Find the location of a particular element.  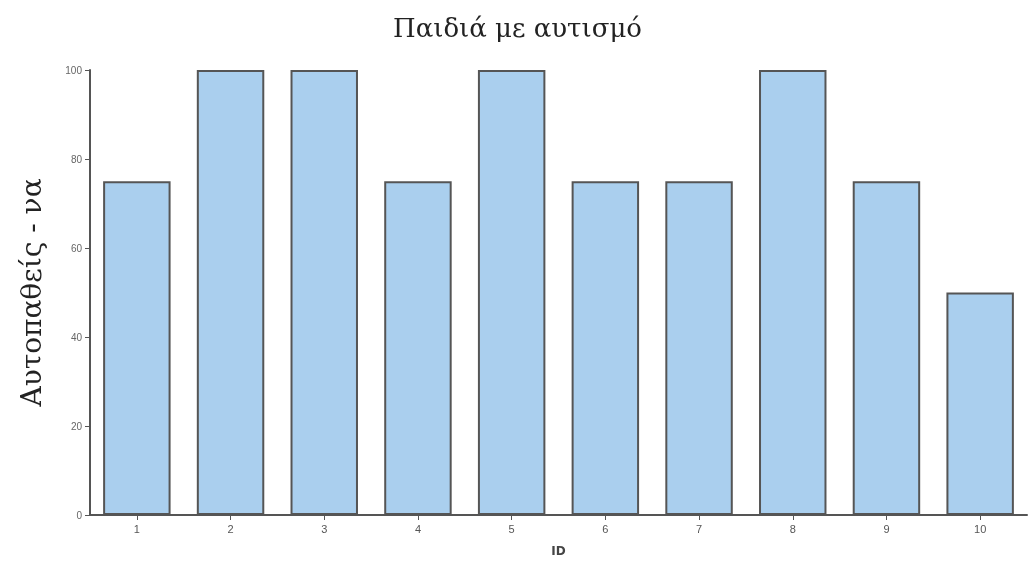

x-tick-label: 3 is located at coordinates (324, 528).